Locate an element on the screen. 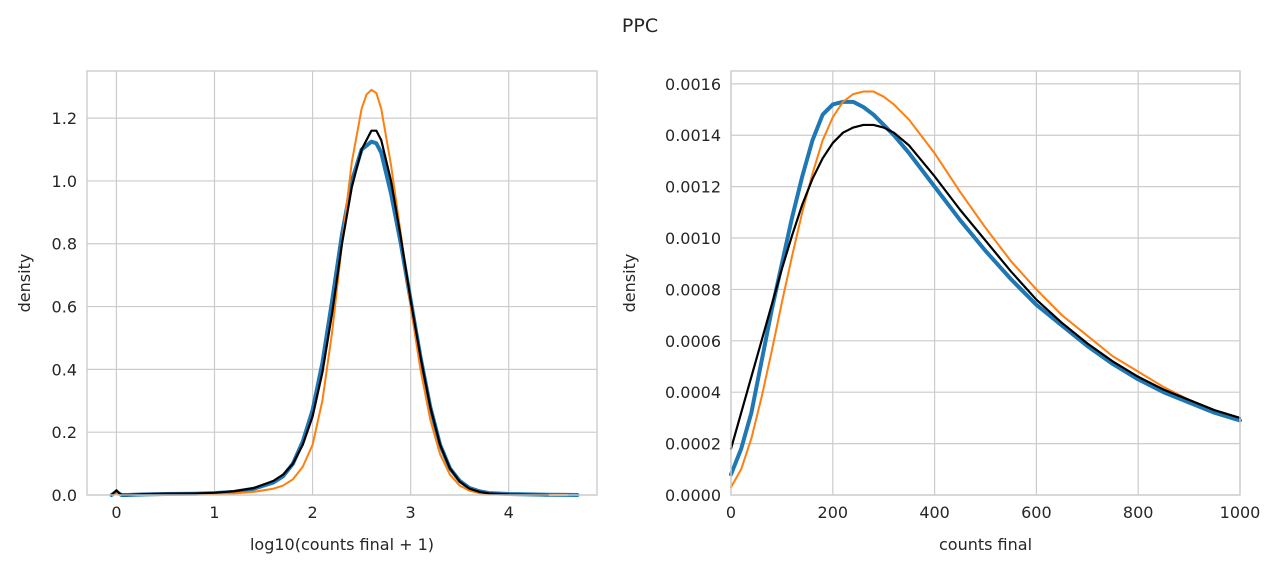  y-tick-label: 0.4 is located at coordinates (64, 369).